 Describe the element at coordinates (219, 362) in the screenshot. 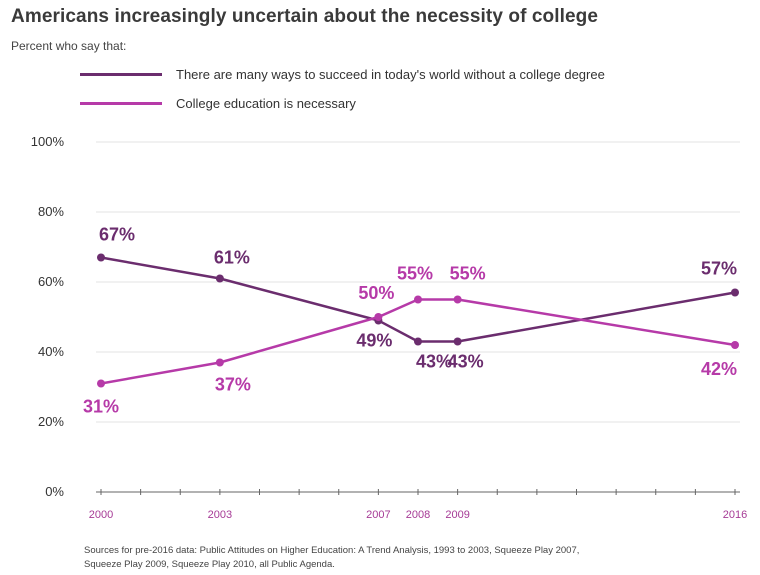

I see `series-1-point-2003` at that location.